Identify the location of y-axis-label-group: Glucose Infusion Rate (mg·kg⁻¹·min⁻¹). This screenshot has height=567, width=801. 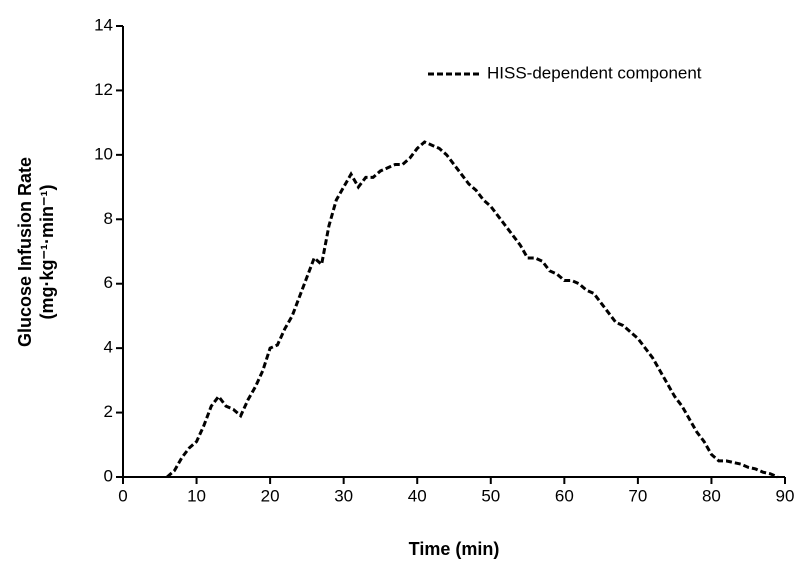
(36, 252).